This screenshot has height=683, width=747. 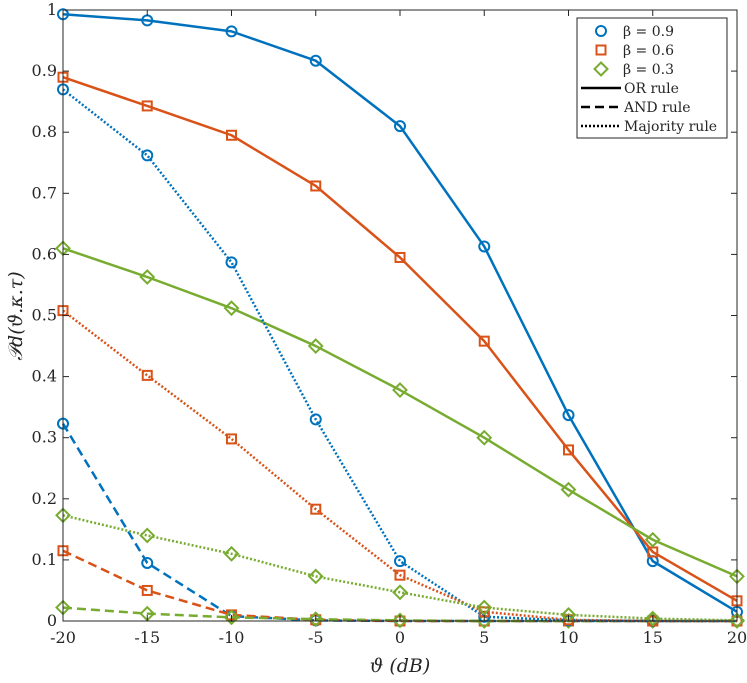 I want to click on y-tick-label: 0.4, so click(x=44, y=376).